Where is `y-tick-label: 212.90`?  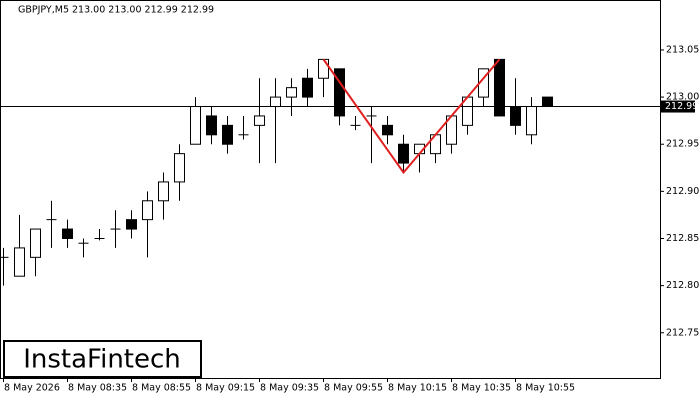 y-tick-label: 212.90 is located at coordinates (682, 191).